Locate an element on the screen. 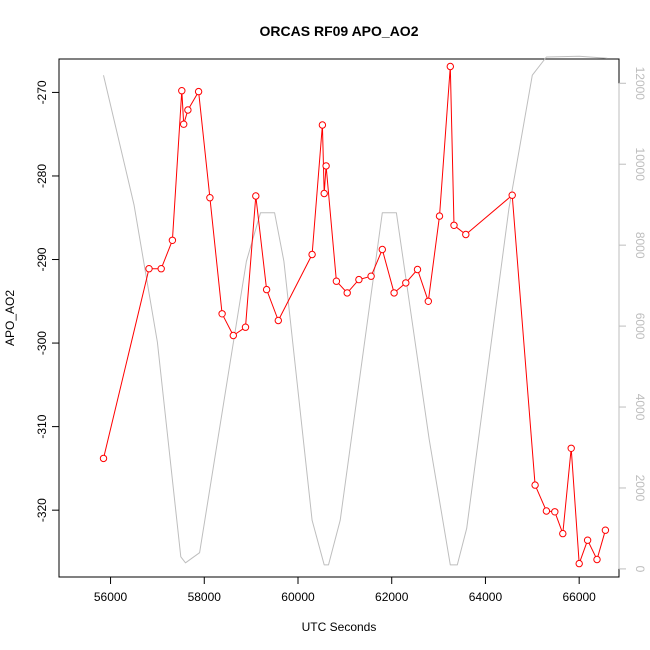 This screenshot has height=650, width=650. secondary-y-tick-label: 6000 is located at coordinates (640, 326).